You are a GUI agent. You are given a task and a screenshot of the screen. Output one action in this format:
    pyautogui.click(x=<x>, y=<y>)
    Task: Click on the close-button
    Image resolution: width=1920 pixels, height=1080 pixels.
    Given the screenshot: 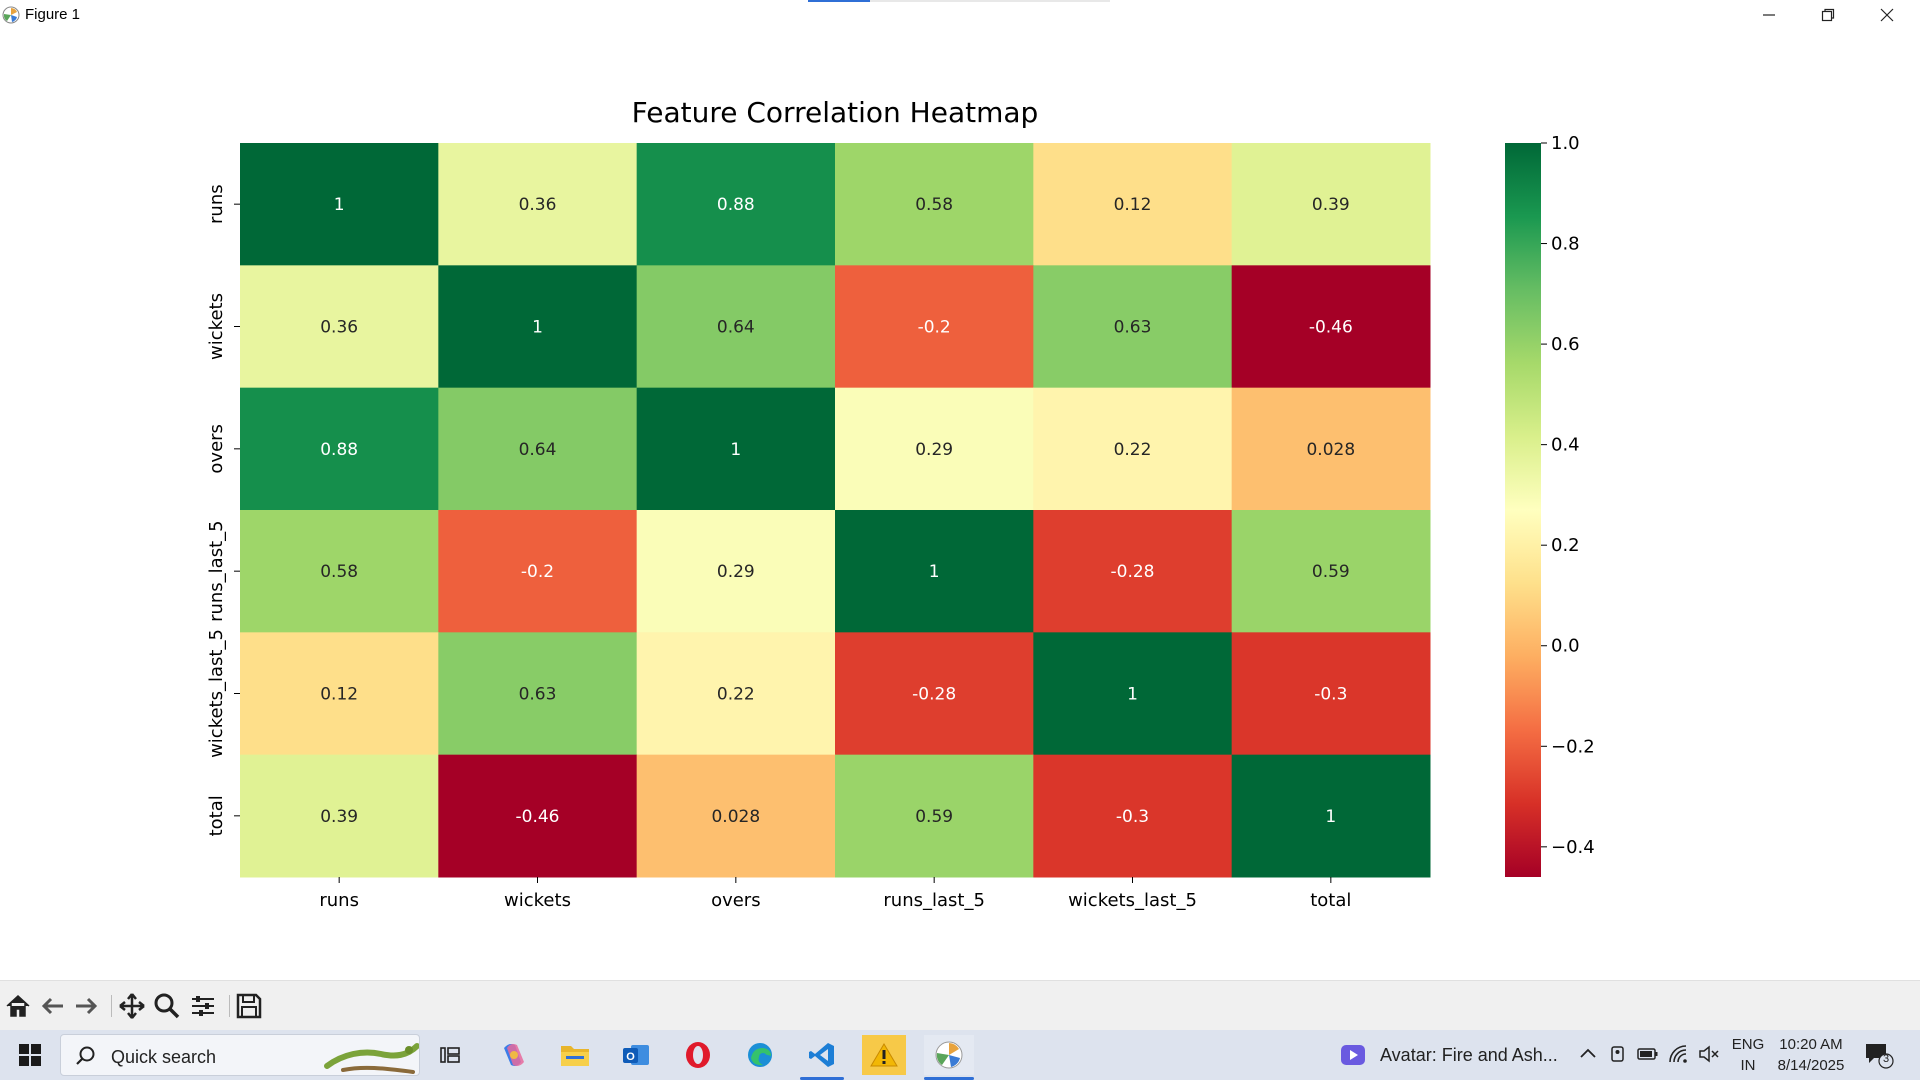 What is the action you would take?
    pyautogui.click(x=1887, y=15)
    